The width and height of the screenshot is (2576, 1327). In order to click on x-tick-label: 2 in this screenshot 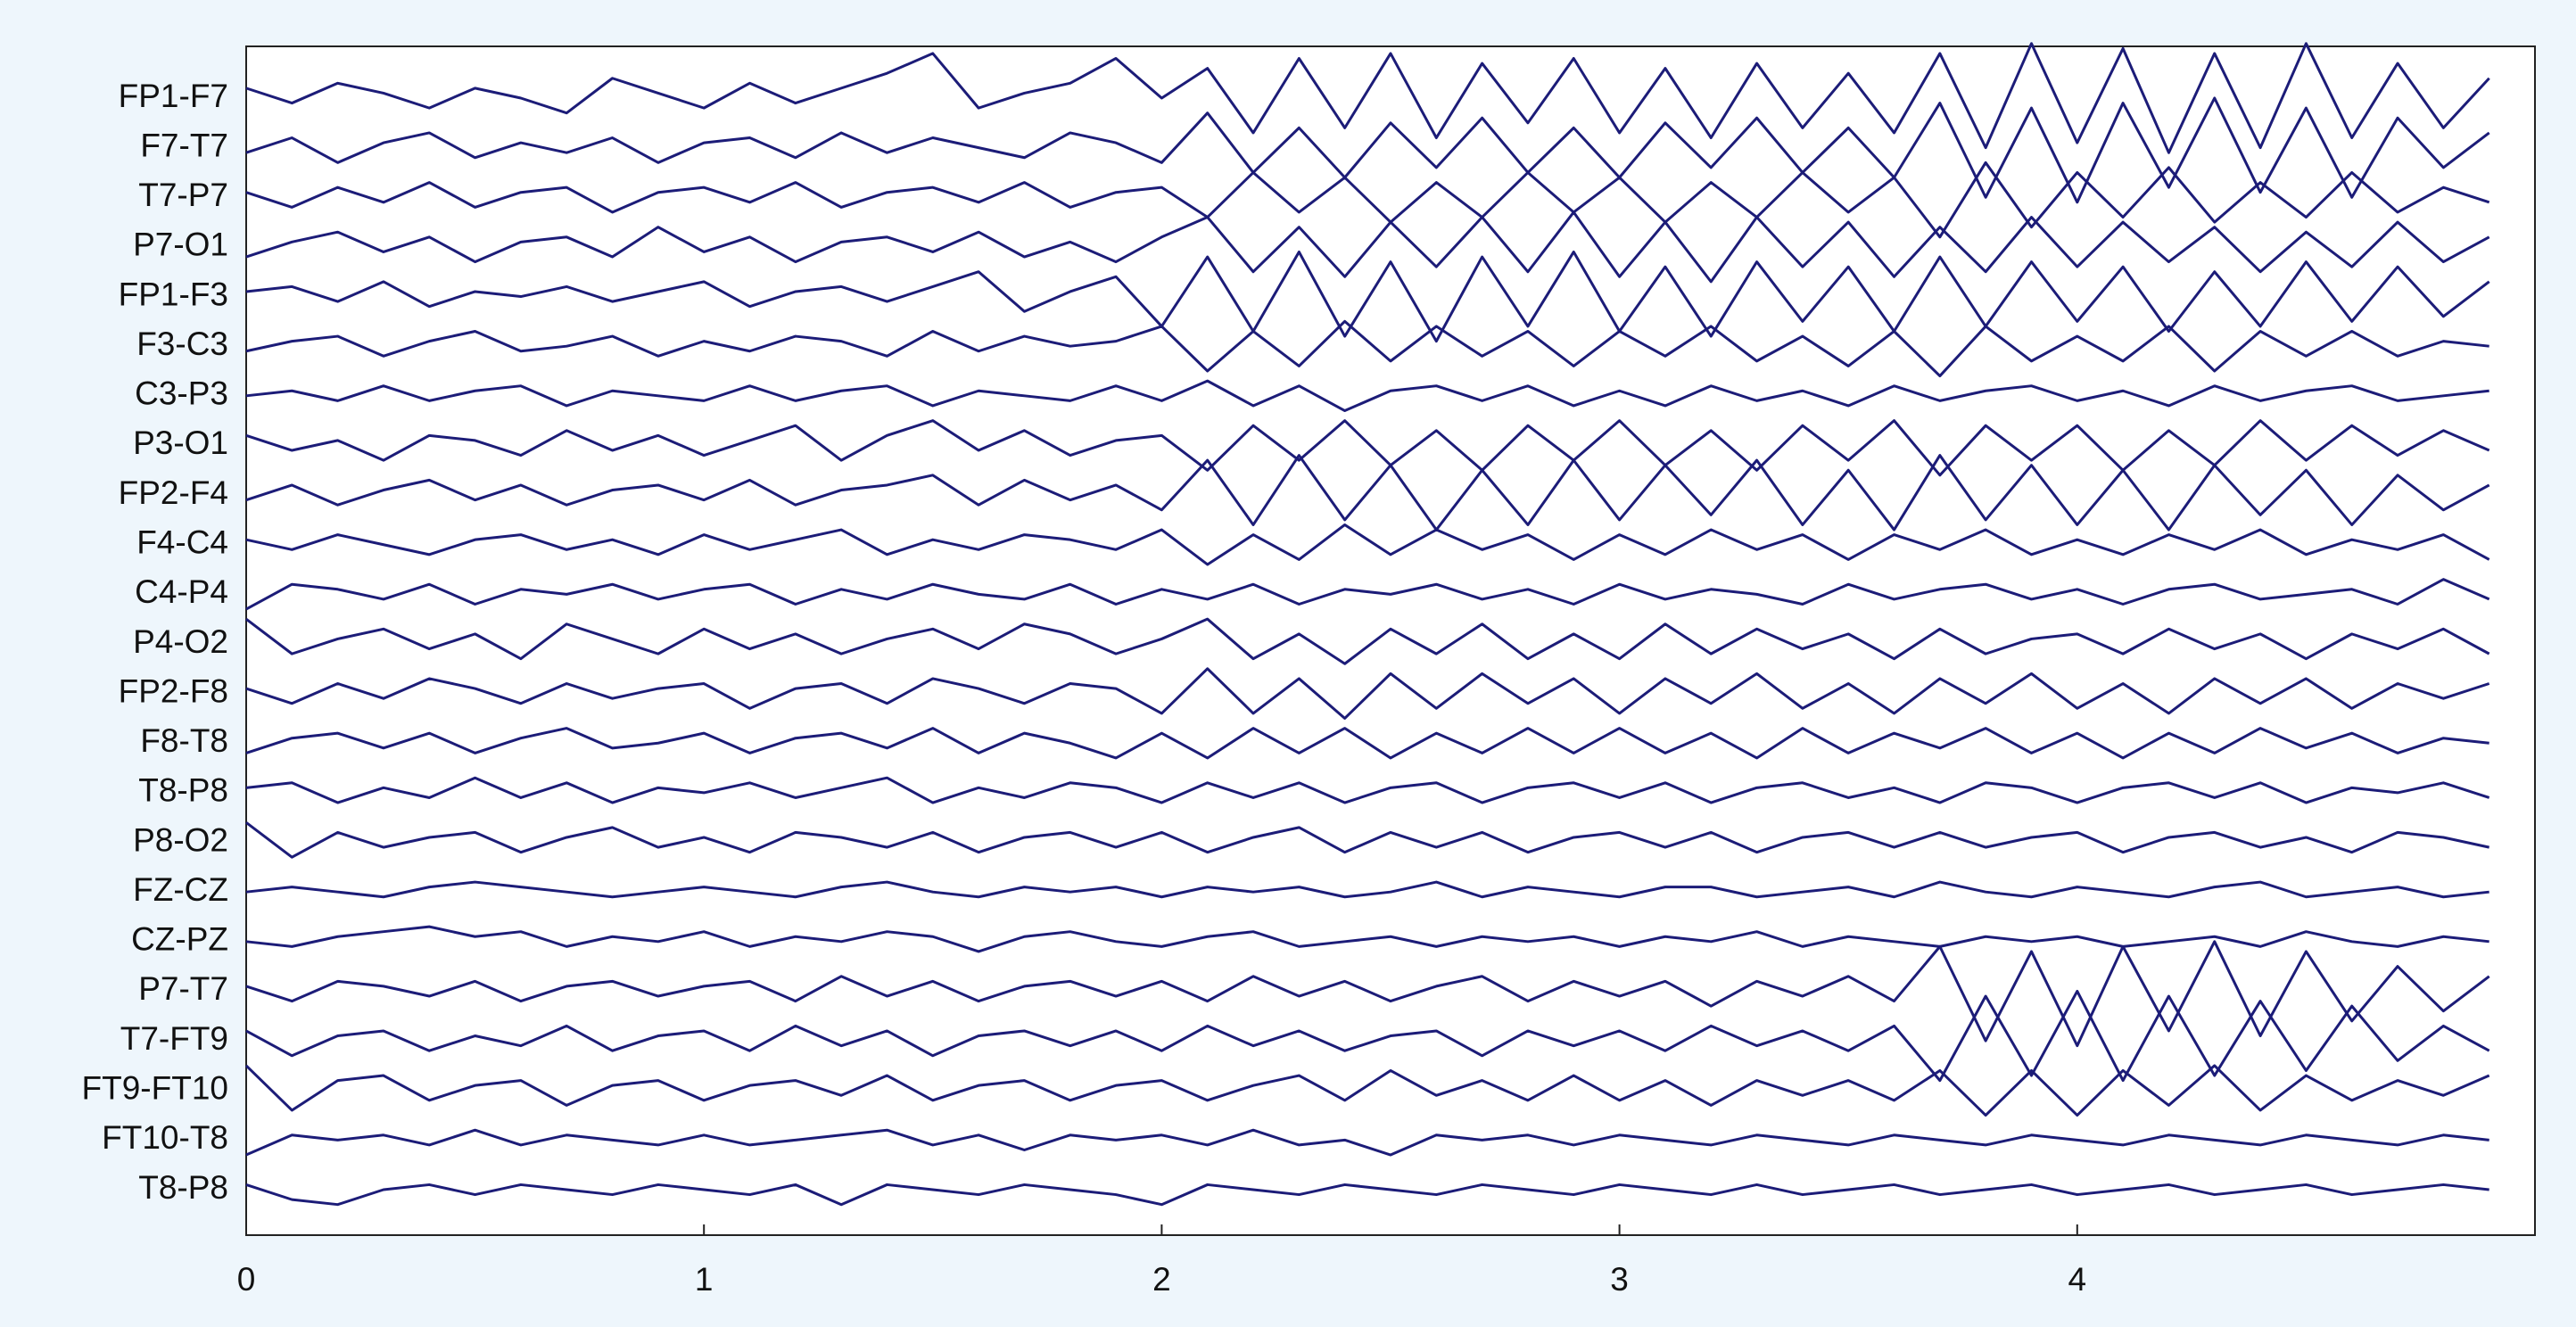, I will do `click(1162, 1279)`.